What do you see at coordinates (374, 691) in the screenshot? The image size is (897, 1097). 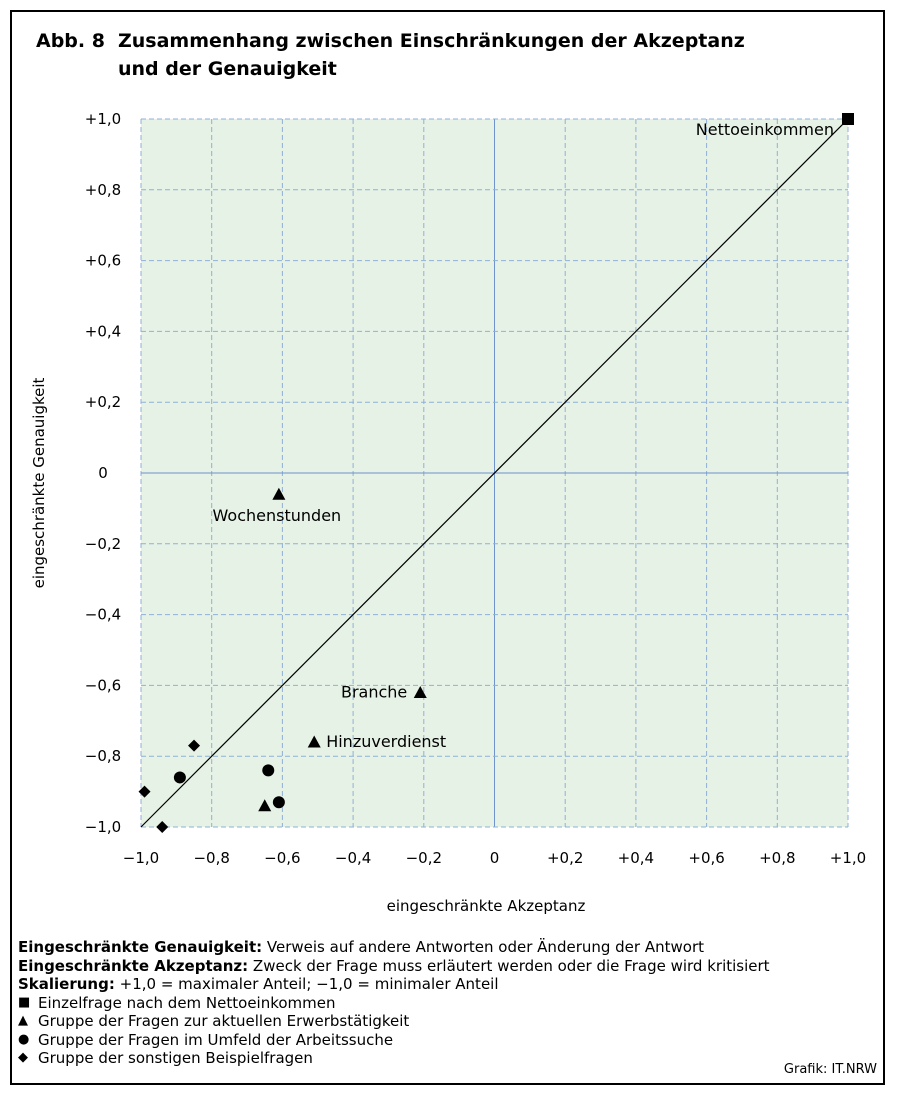 I see `point-label: Branche` at bounding box center [374, 691].